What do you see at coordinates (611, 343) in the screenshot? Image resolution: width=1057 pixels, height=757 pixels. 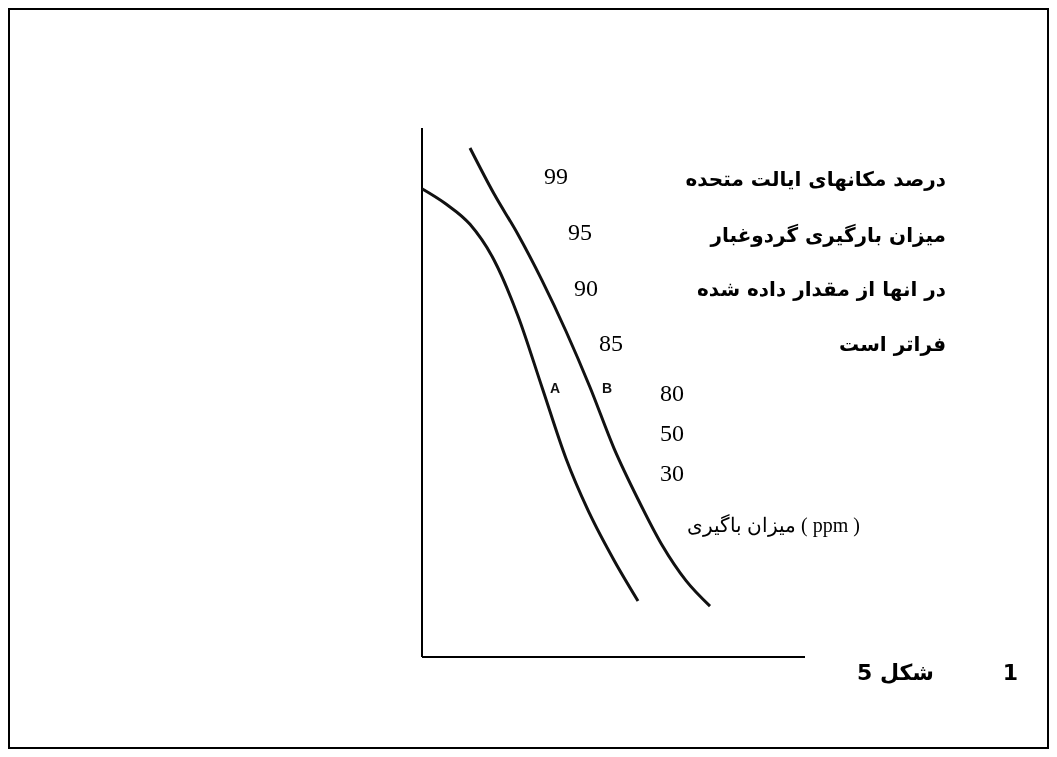 I see `annotation: 85` at bounding box center [611, 343].